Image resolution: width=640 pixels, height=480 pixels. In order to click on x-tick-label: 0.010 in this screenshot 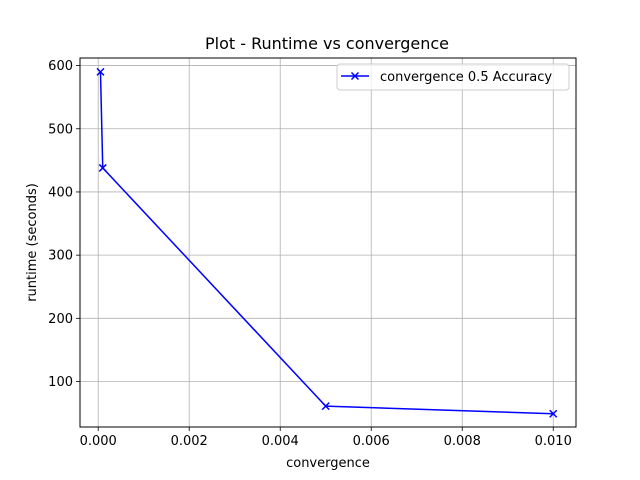, I will do `click(553, 441)`.